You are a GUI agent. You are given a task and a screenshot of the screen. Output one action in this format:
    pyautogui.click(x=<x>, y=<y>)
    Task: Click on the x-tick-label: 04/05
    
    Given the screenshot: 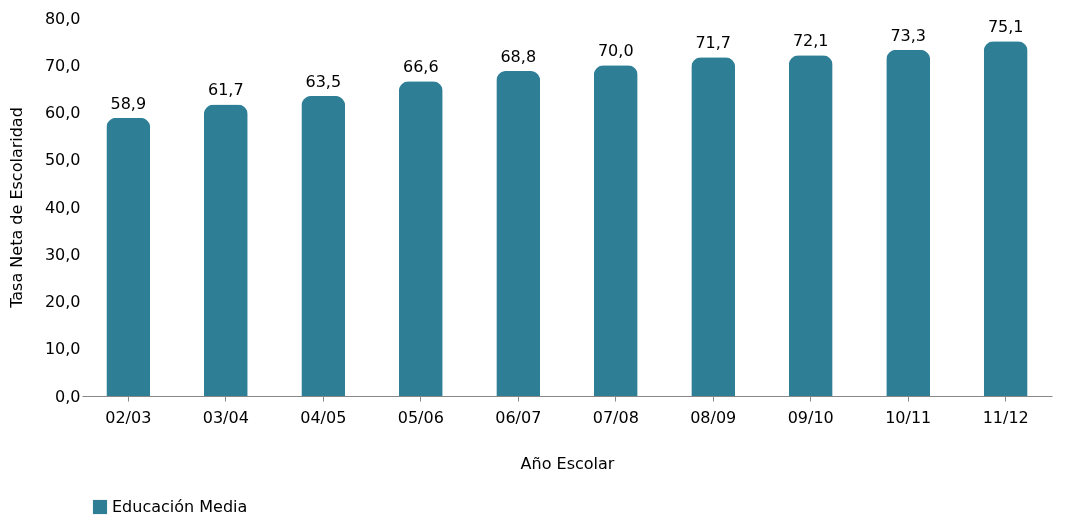 What is the action you would take?
    pyautogui.click(x=323, y=417)
    